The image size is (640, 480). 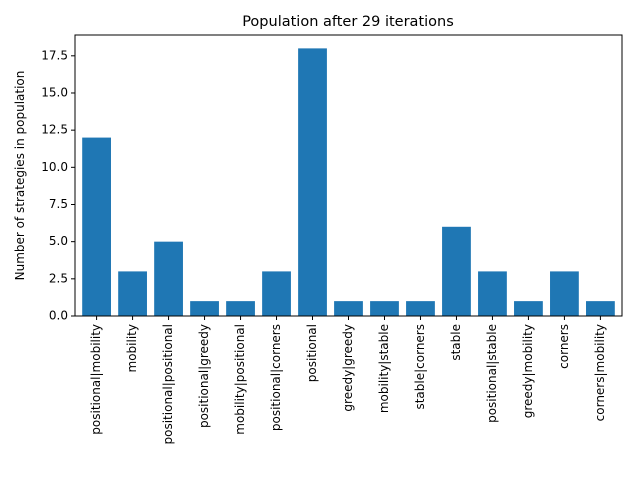 I want to click on x-tick-label: greedy|mobility, so click(x=528, y=371).